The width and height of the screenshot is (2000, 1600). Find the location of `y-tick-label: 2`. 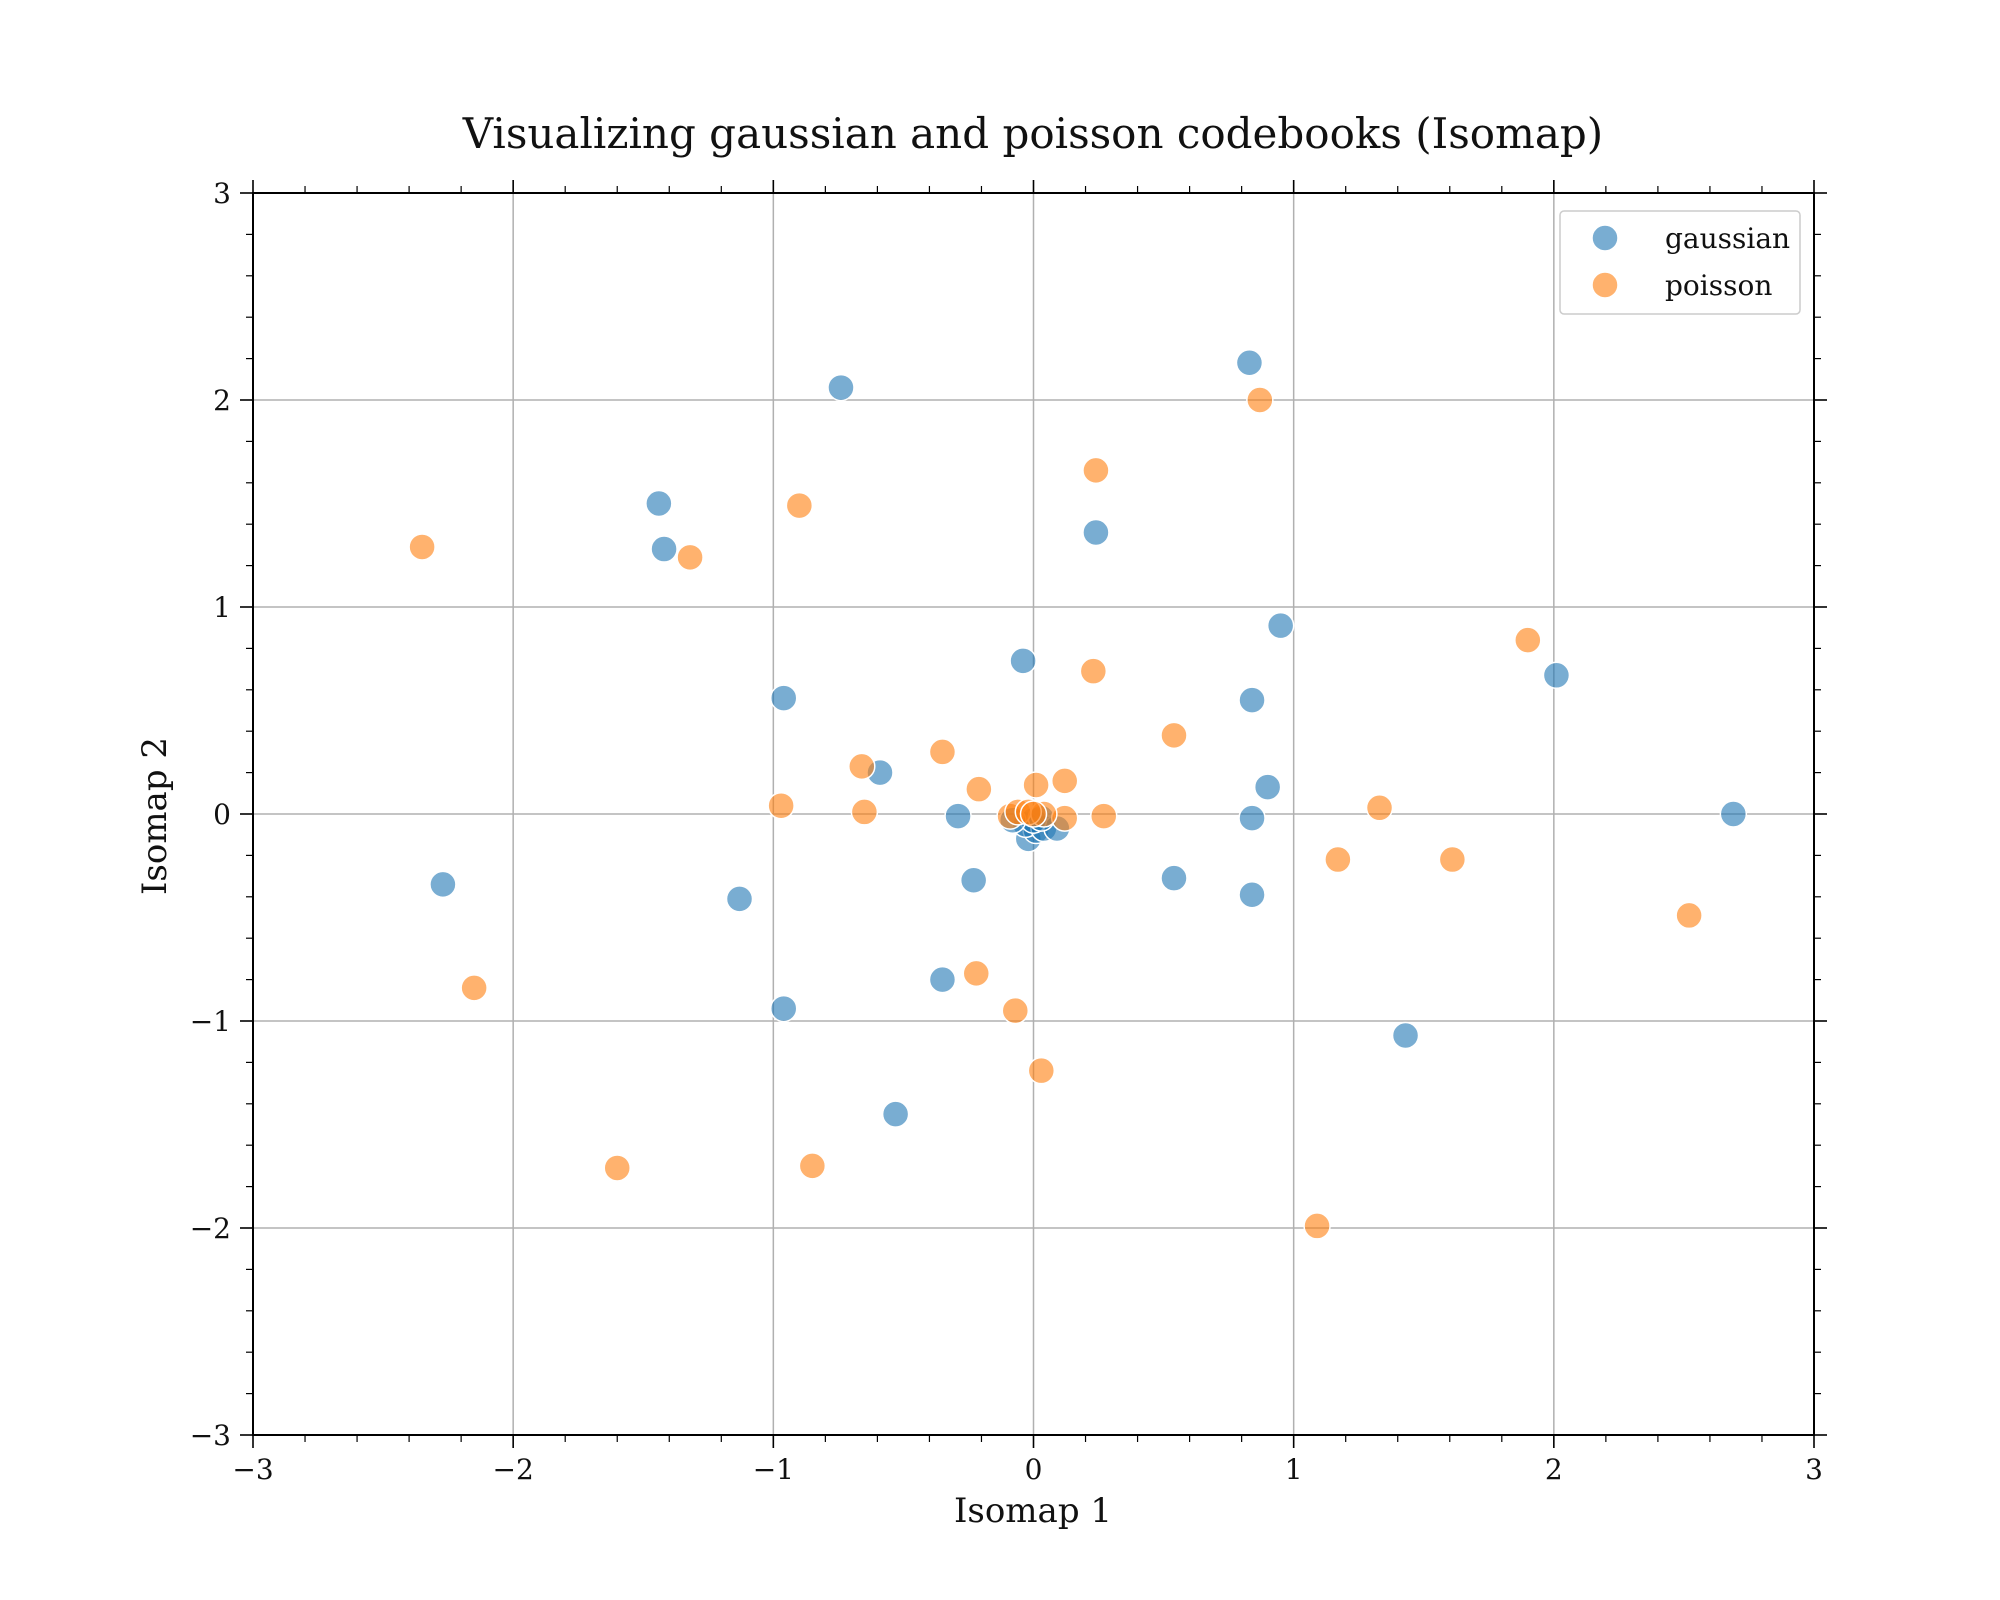

y-tick-label: 2 is located at coordinates (222, 400).